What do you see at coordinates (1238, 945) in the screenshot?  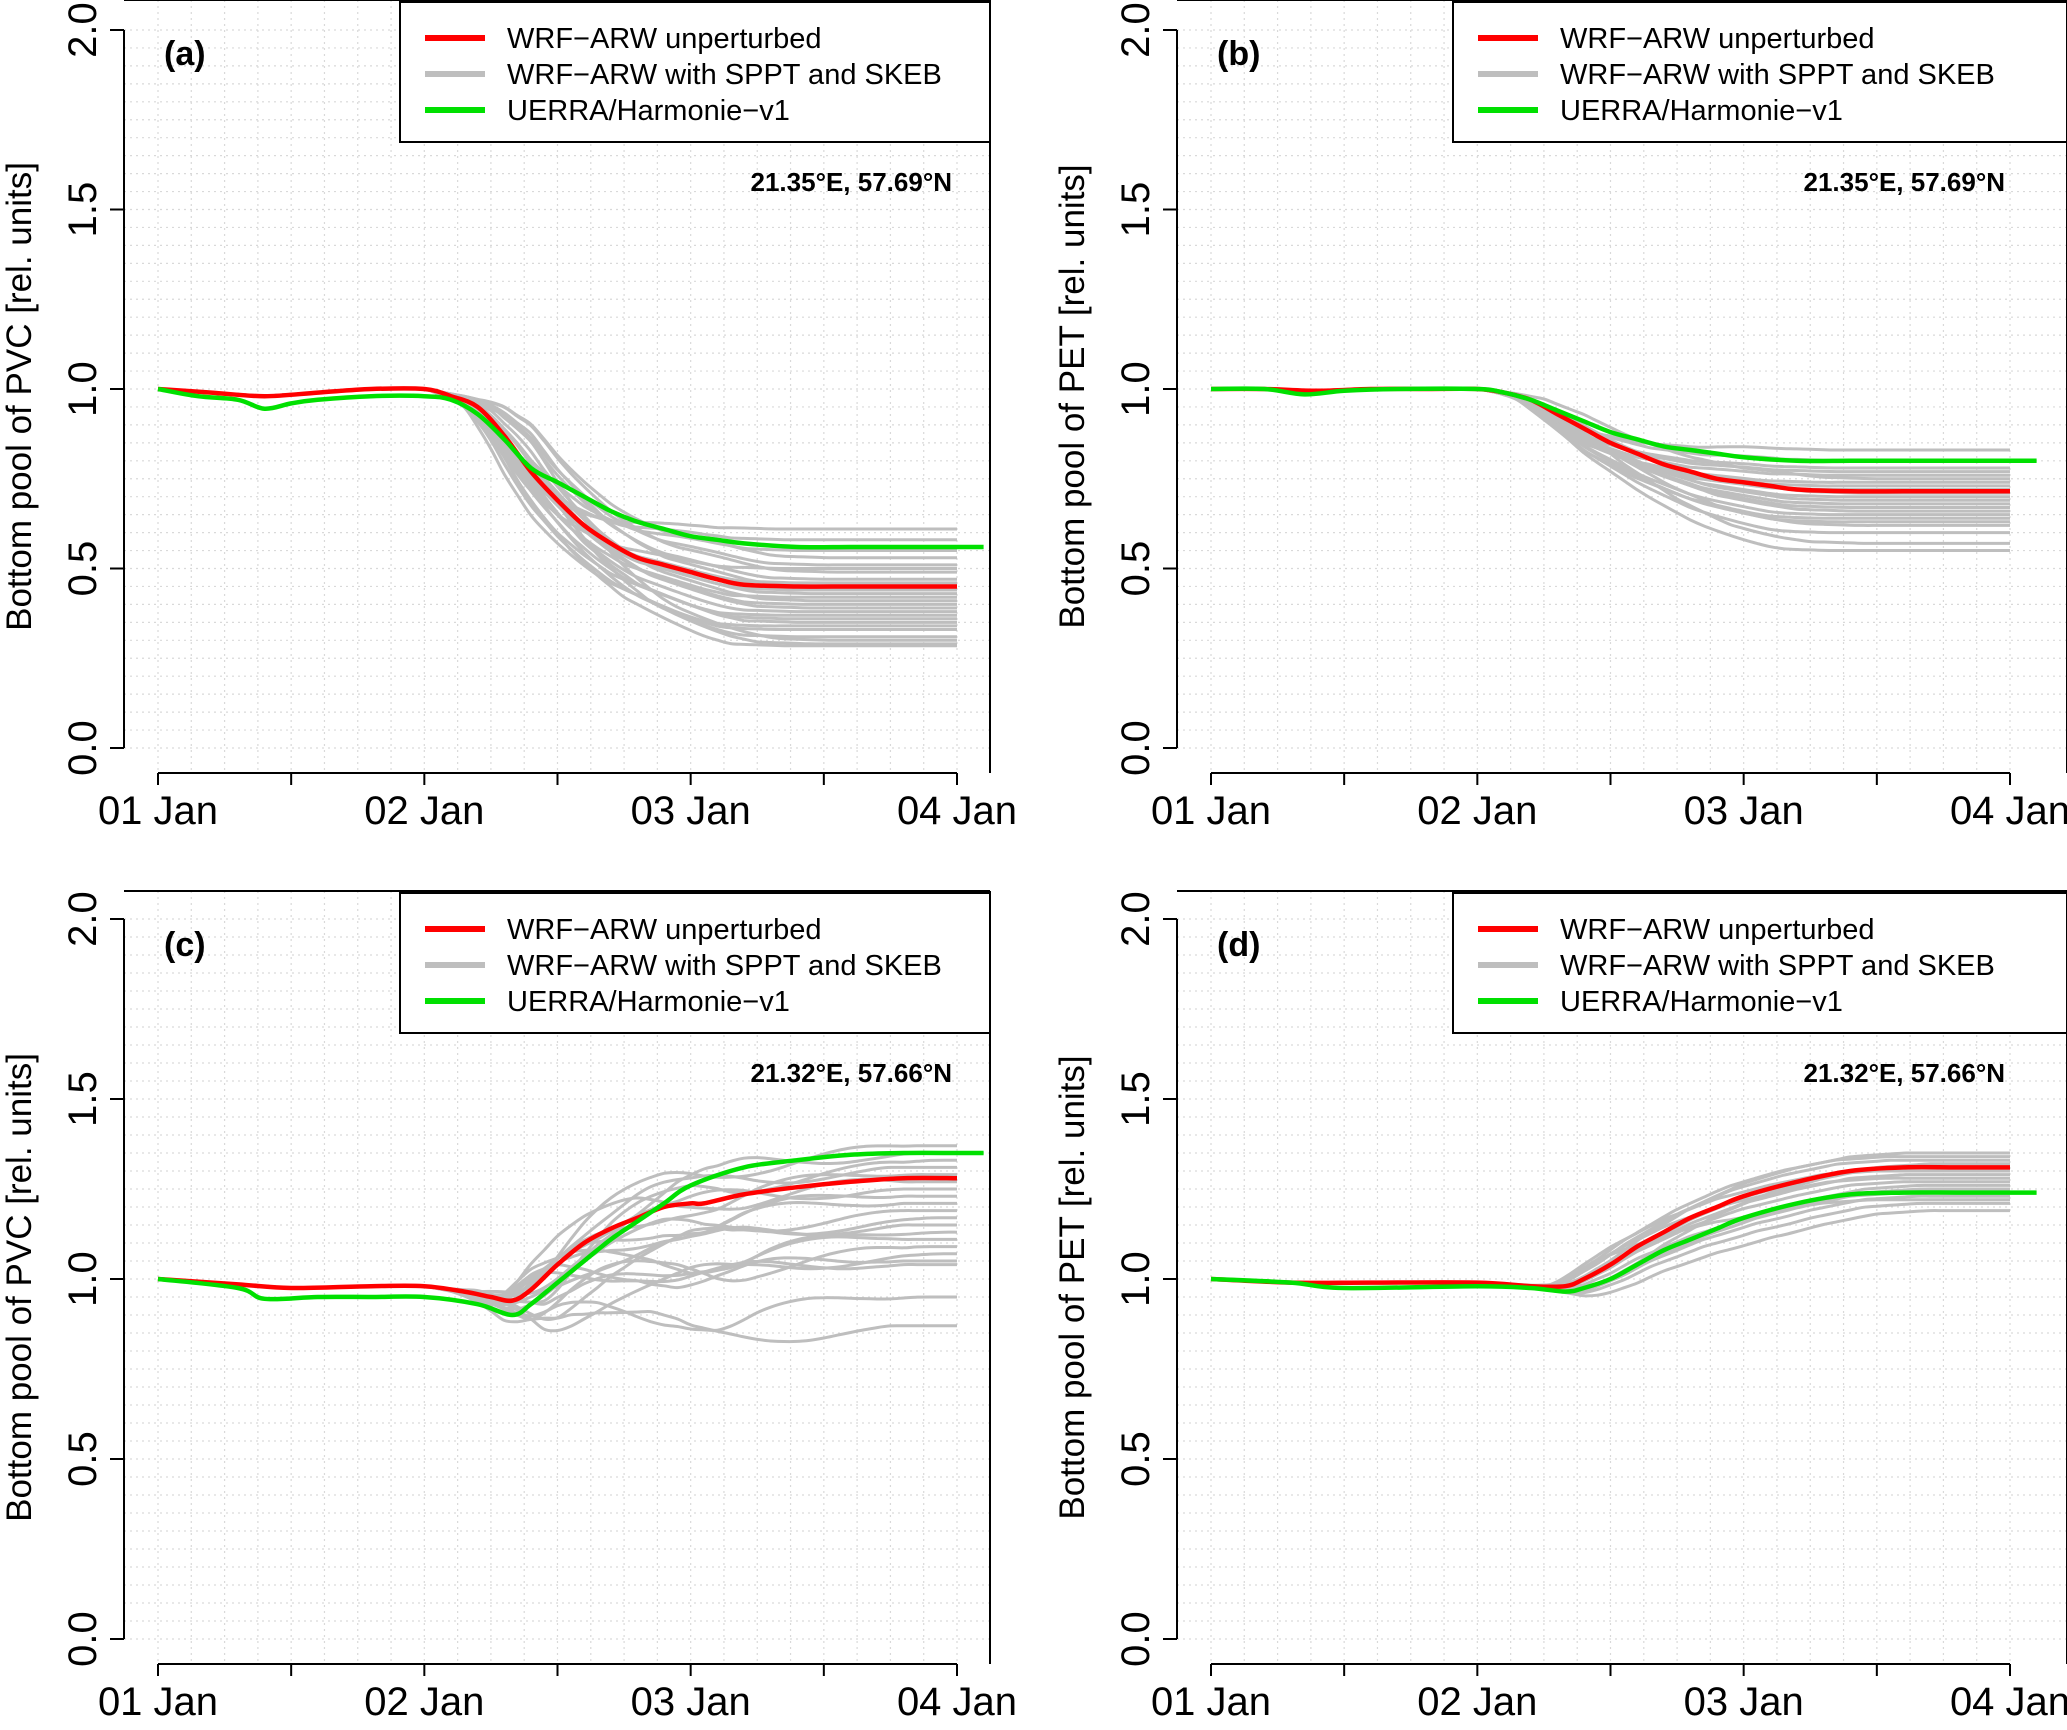 I see `panel-label: (d)` at bounding box center [1238, 945].